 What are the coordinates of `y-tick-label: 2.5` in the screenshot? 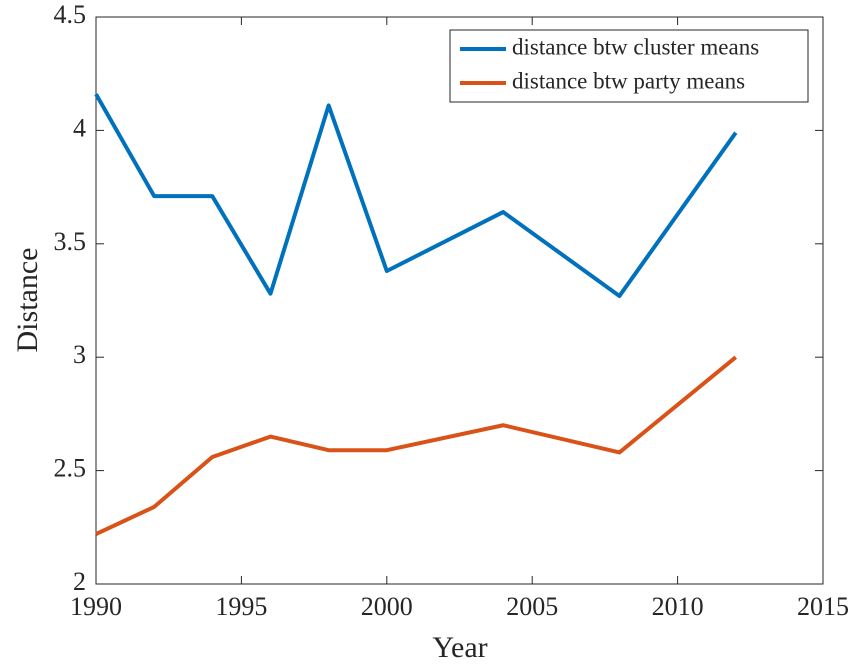 It's located at (70, 468).